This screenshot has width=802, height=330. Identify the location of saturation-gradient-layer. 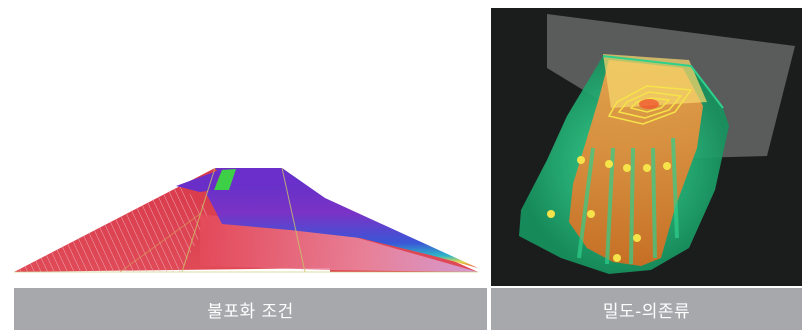
(342, 218).